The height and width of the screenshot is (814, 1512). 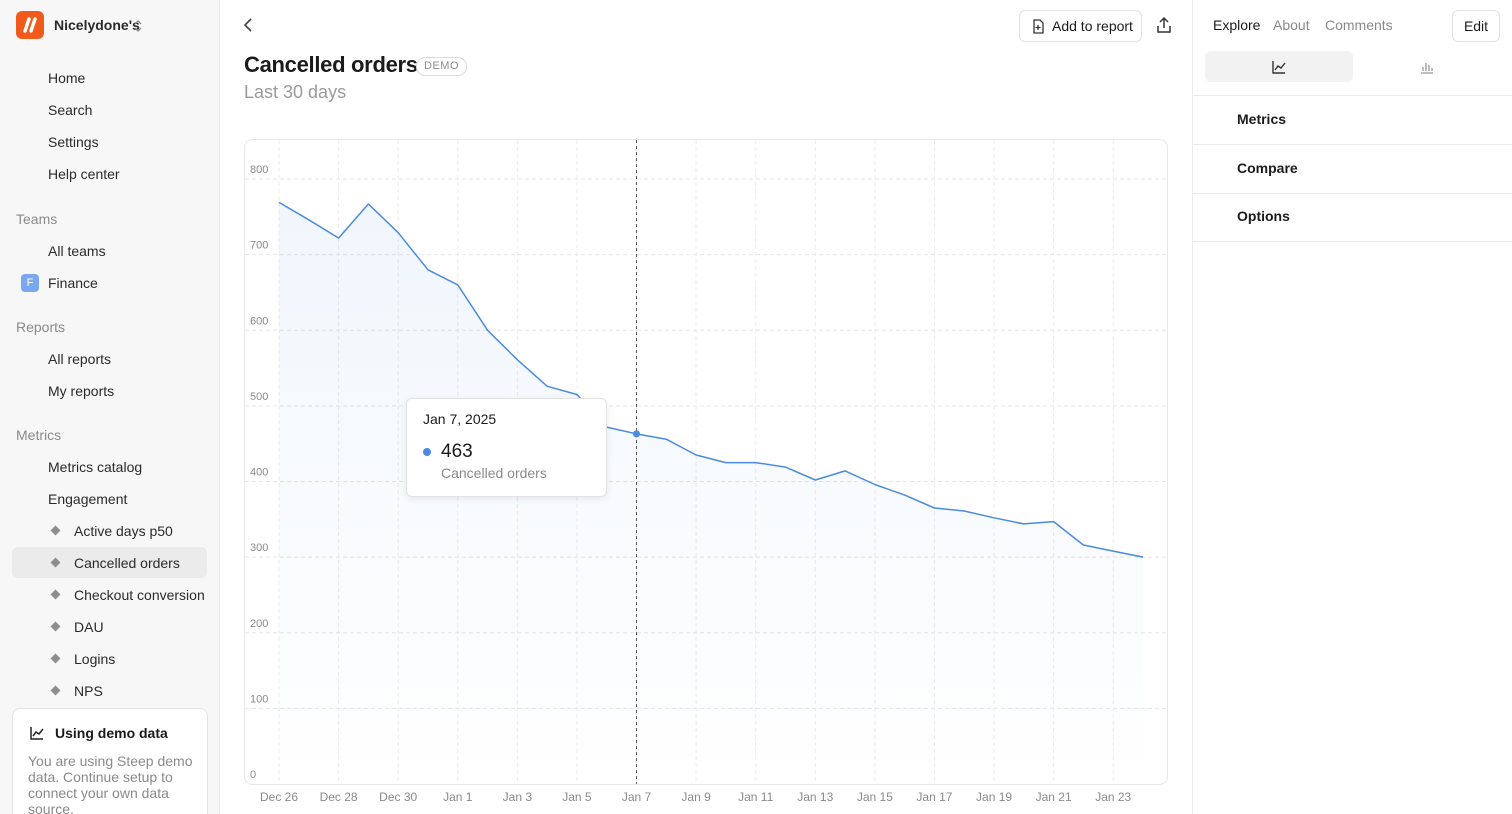 I want to click on metric-item: NPS, so click(x=88, y=691).